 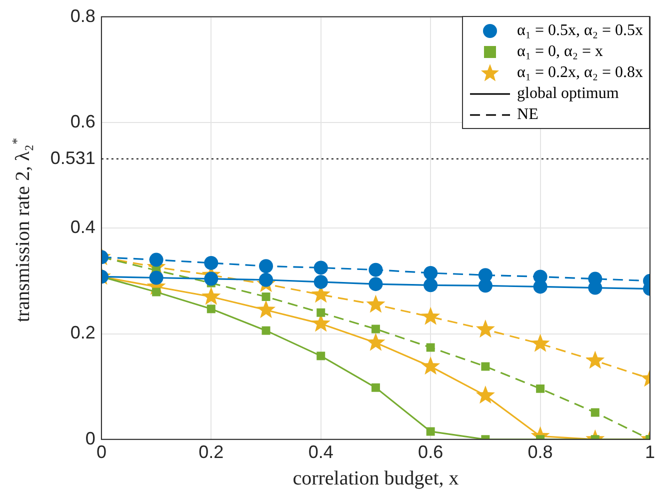 What do you see at coordinates (83, 332) in the screenshot?
I see `y-tick-label: 0.2` at bounding box center [83, 332].